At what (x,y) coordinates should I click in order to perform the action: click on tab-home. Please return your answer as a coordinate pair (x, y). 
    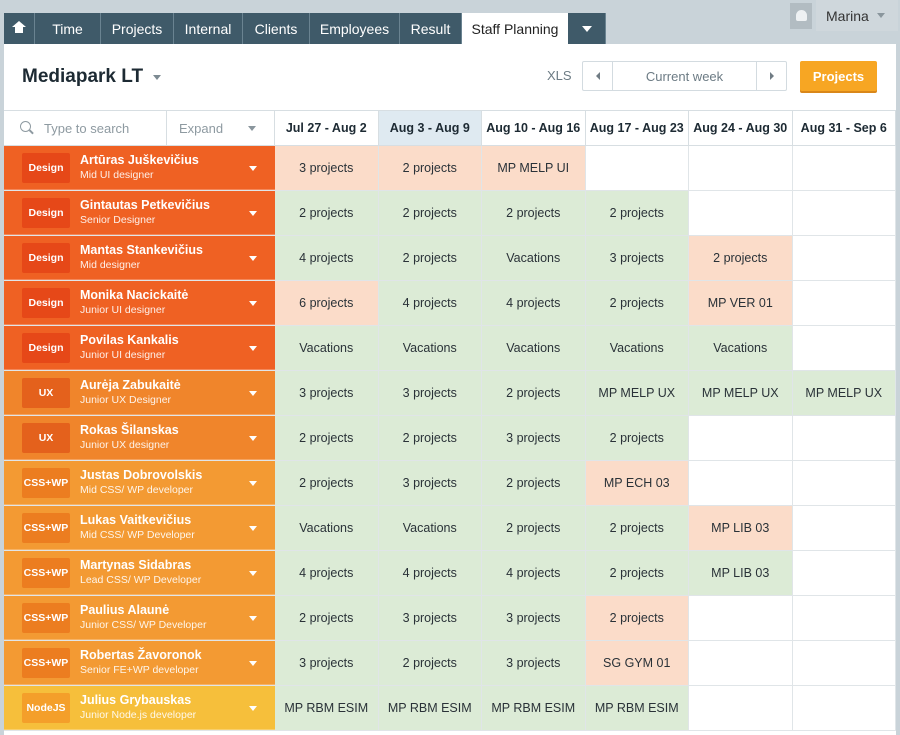
    Looking at the image, I should click on (19, 28).